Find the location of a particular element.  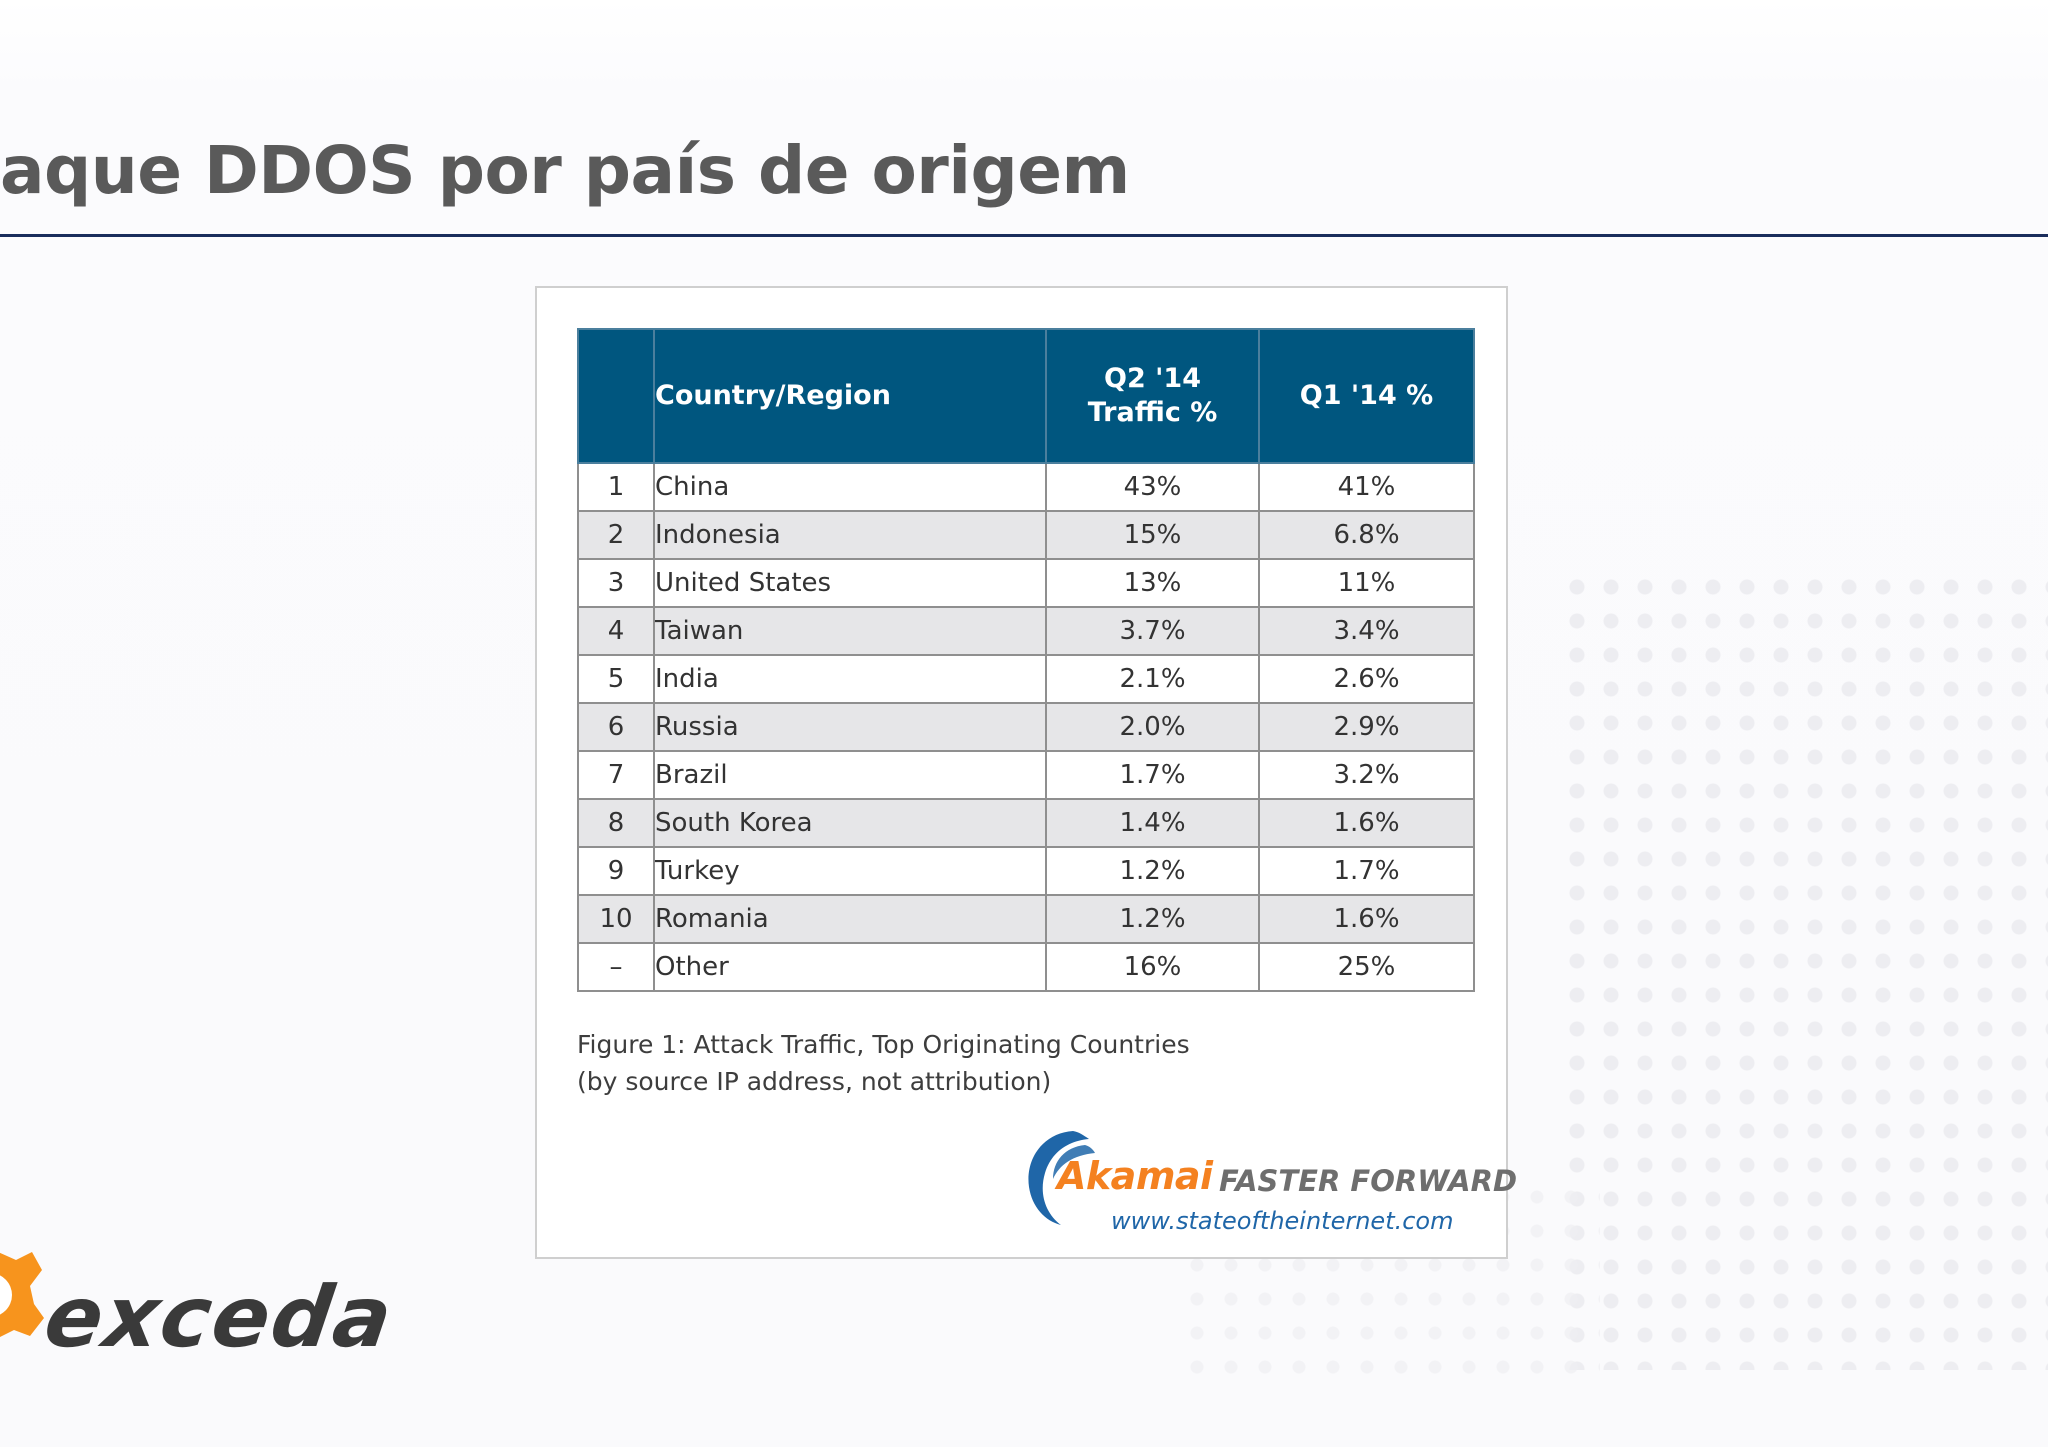

country-cell: Brazil is located at coordinates (850, 775).